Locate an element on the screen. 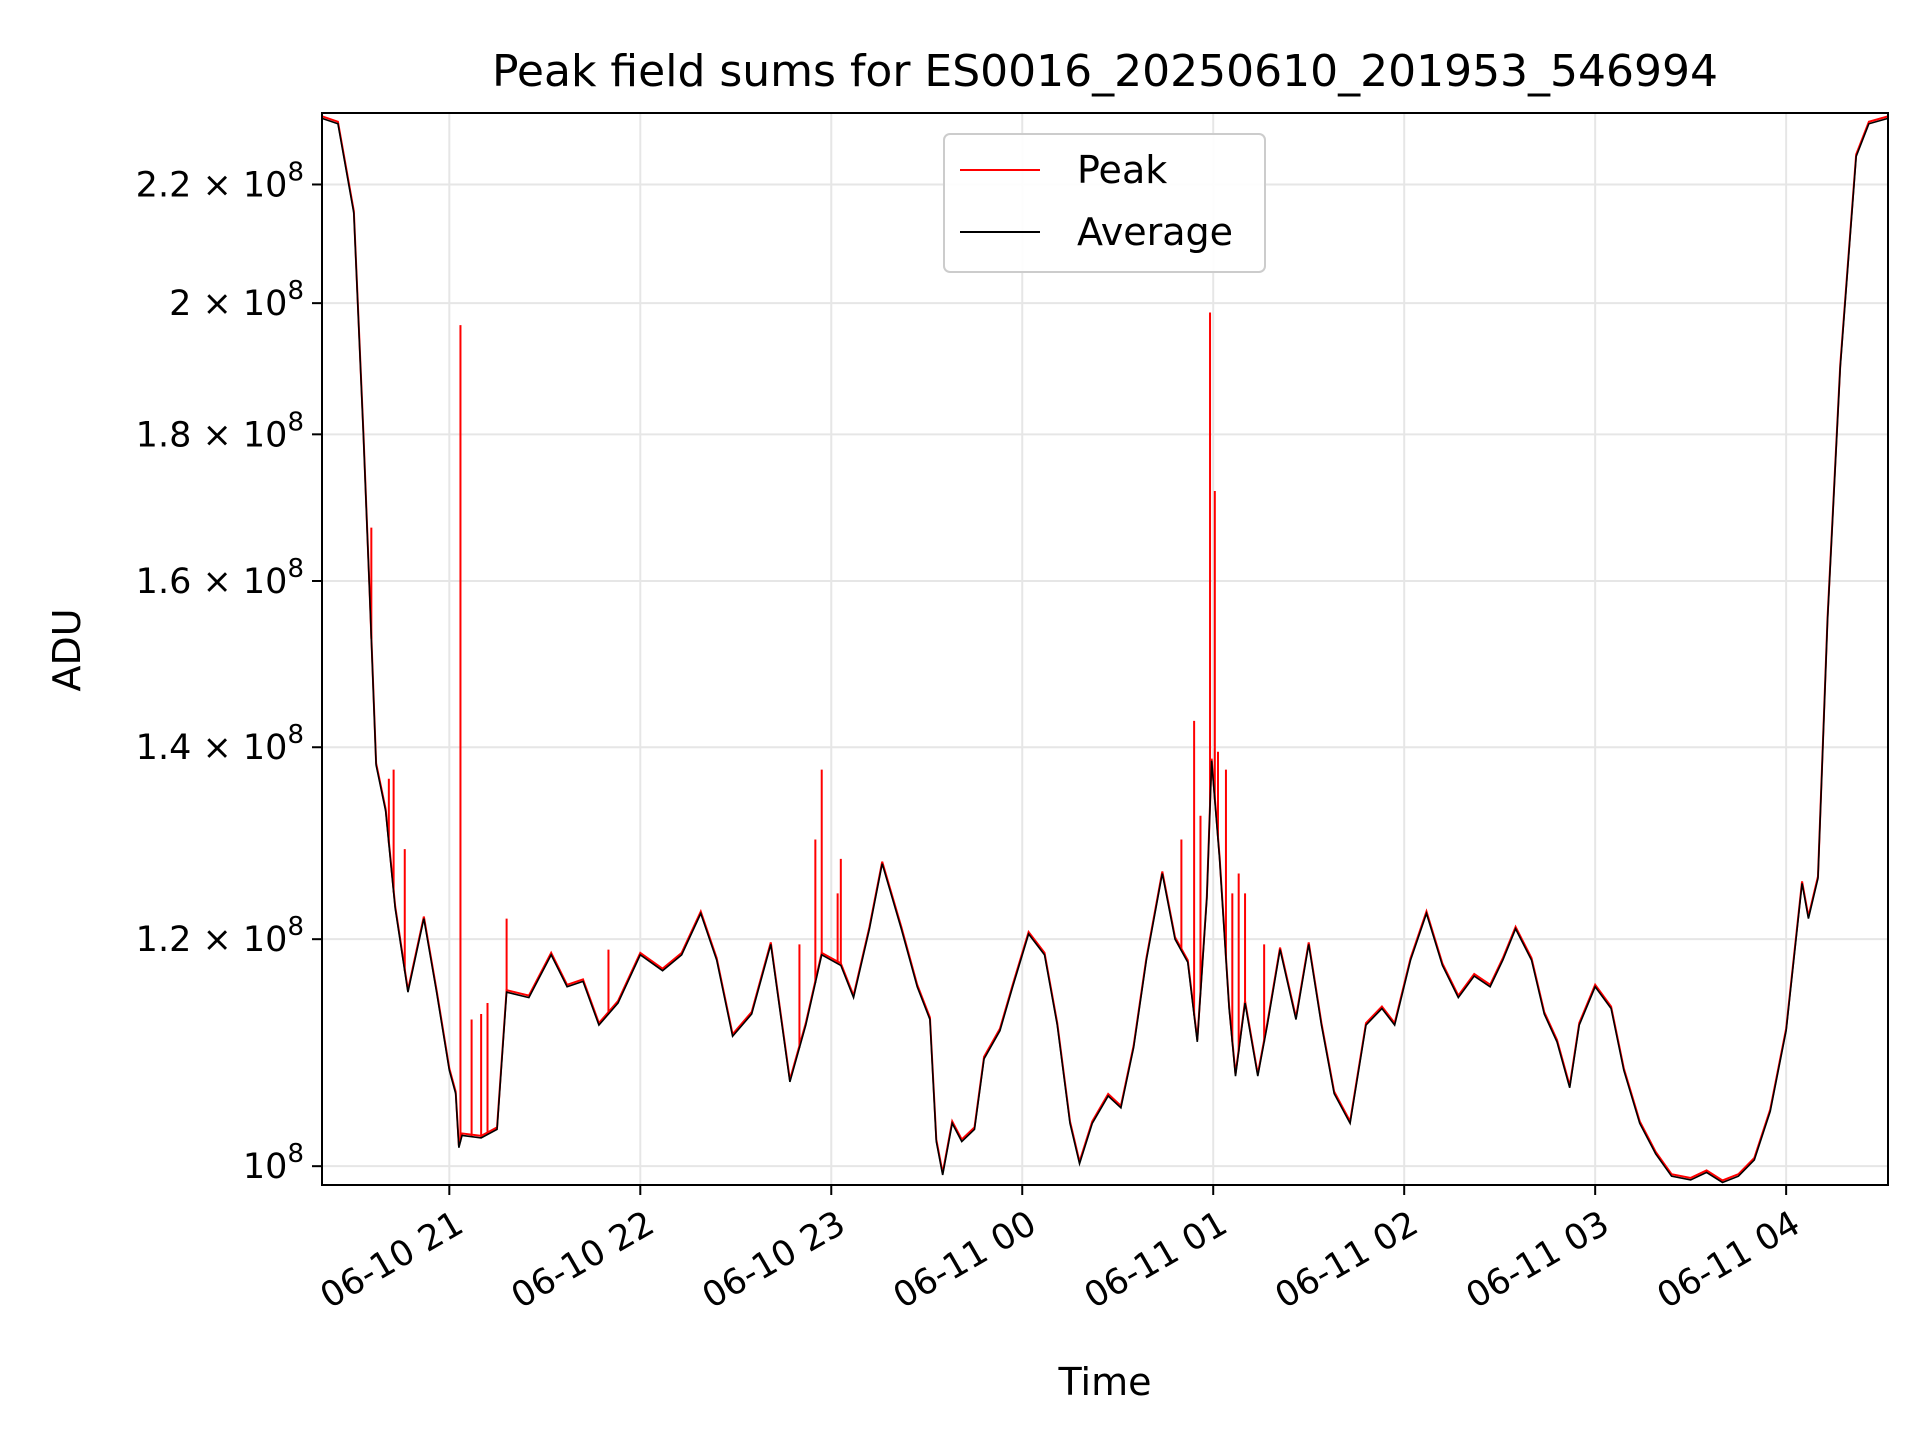  x-tick-label: 06-10 22 is located at coordinates (583, 1260).